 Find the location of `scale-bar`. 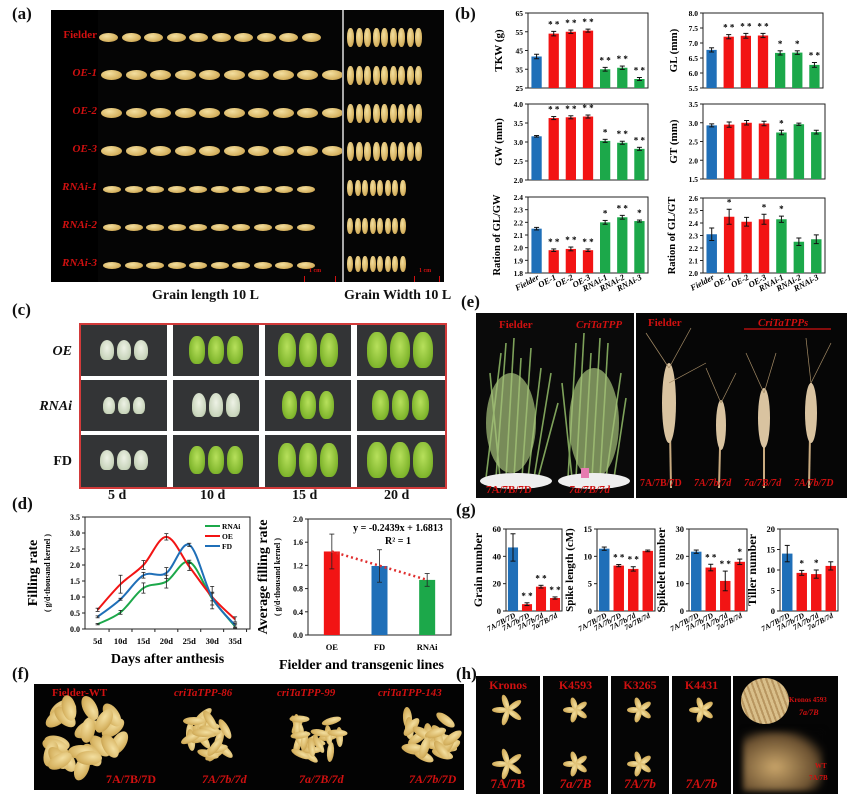

scale-bar is located at coordinates (427, 279).